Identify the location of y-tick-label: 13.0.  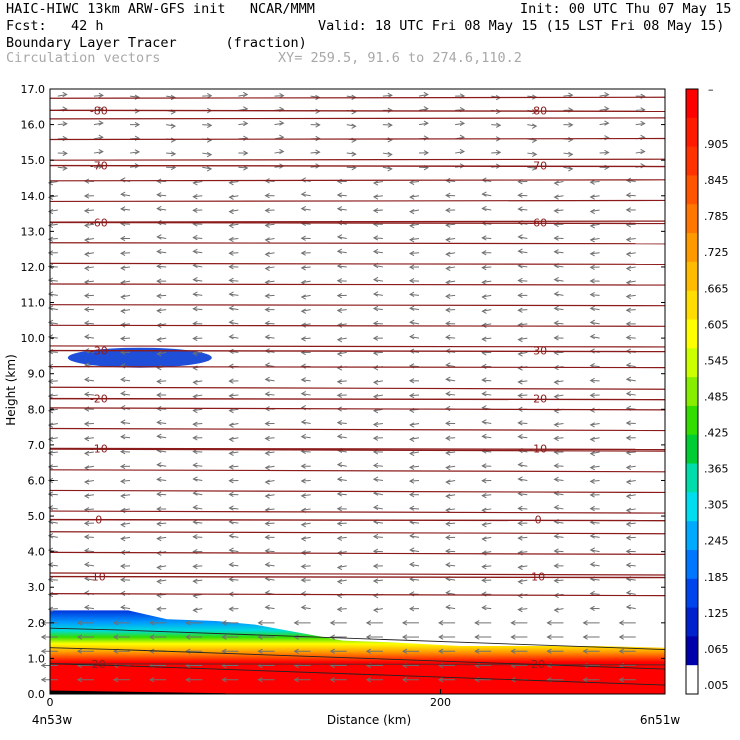
(33, 231).